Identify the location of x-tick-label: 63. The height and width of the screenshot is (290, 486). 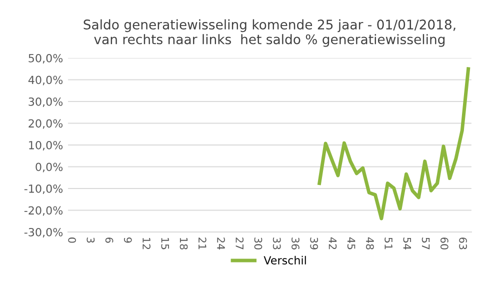
(463, 244).